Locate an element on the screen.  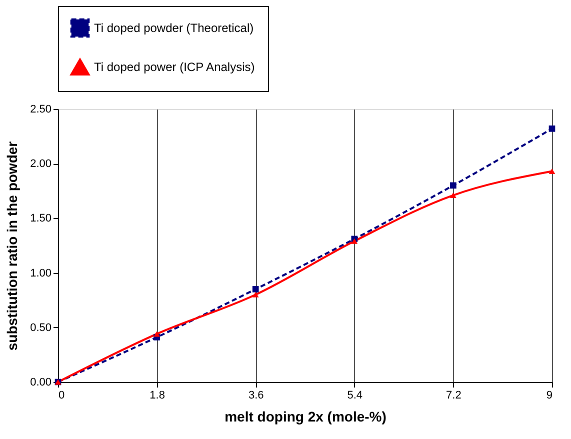
y-tick-label: 1.50 is located at coordinates (41, 218).